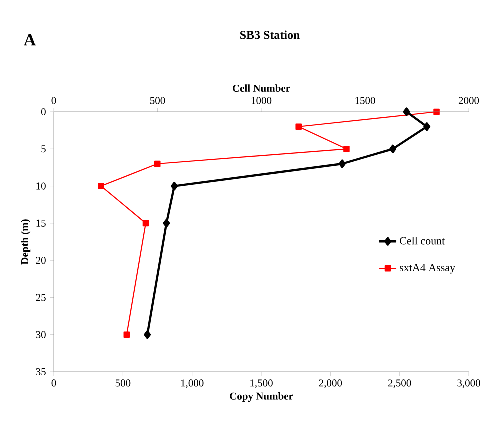  I want to click on legend-label: Cell count, so click(423, 241).